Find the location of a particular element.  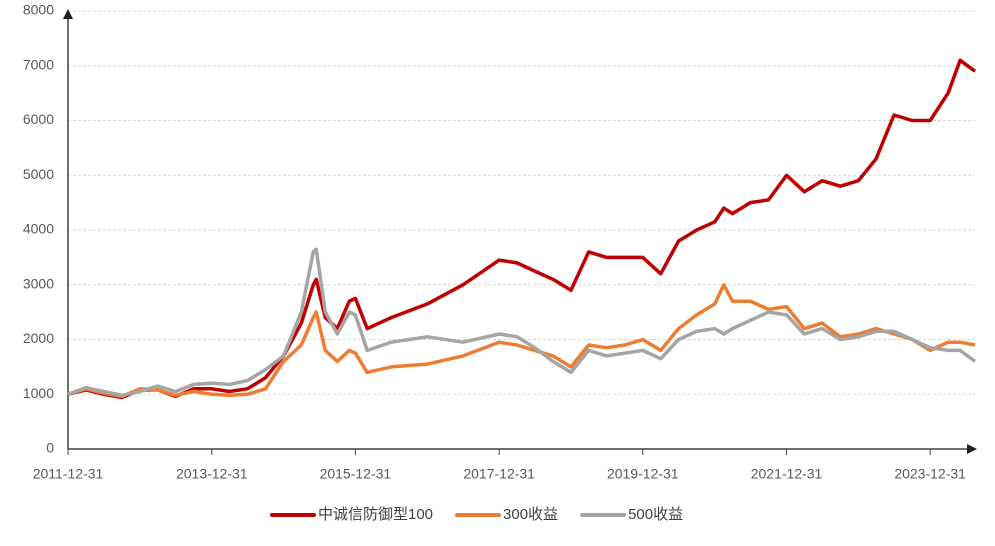

y-tick-label: 4000 is located at coordinates (38, 229).